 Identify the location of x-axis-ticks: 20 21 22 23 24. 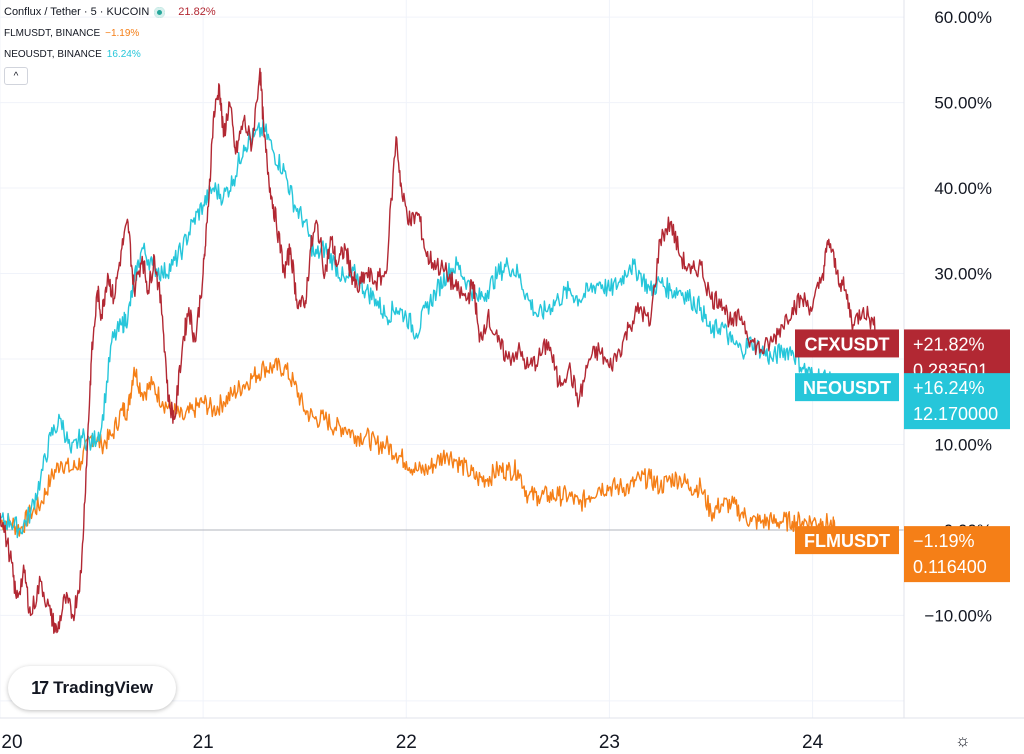
(412, 742).